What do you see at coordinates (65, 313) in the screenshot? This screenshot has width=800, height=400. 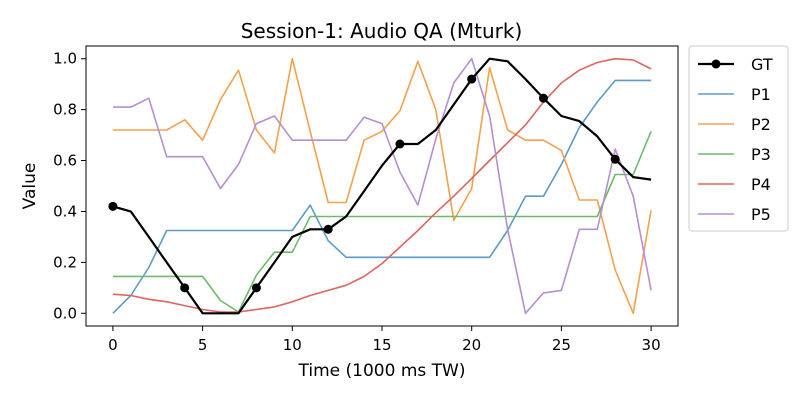 I see `y-tick-label: 0.0` at bounding box center [65, 313].